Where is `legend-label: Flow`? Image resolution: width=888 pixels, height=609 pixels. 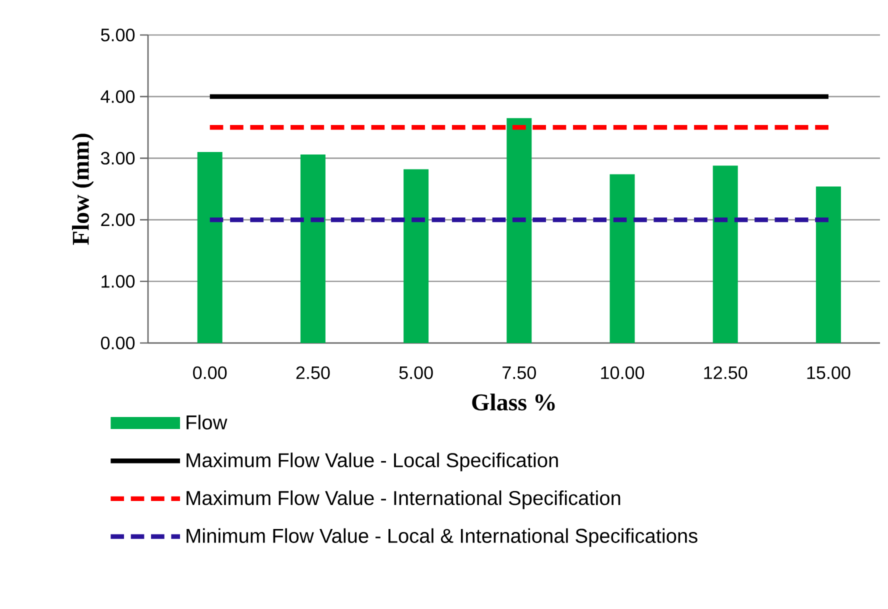 legend-label: Flow is located at coordinates (207, 422).